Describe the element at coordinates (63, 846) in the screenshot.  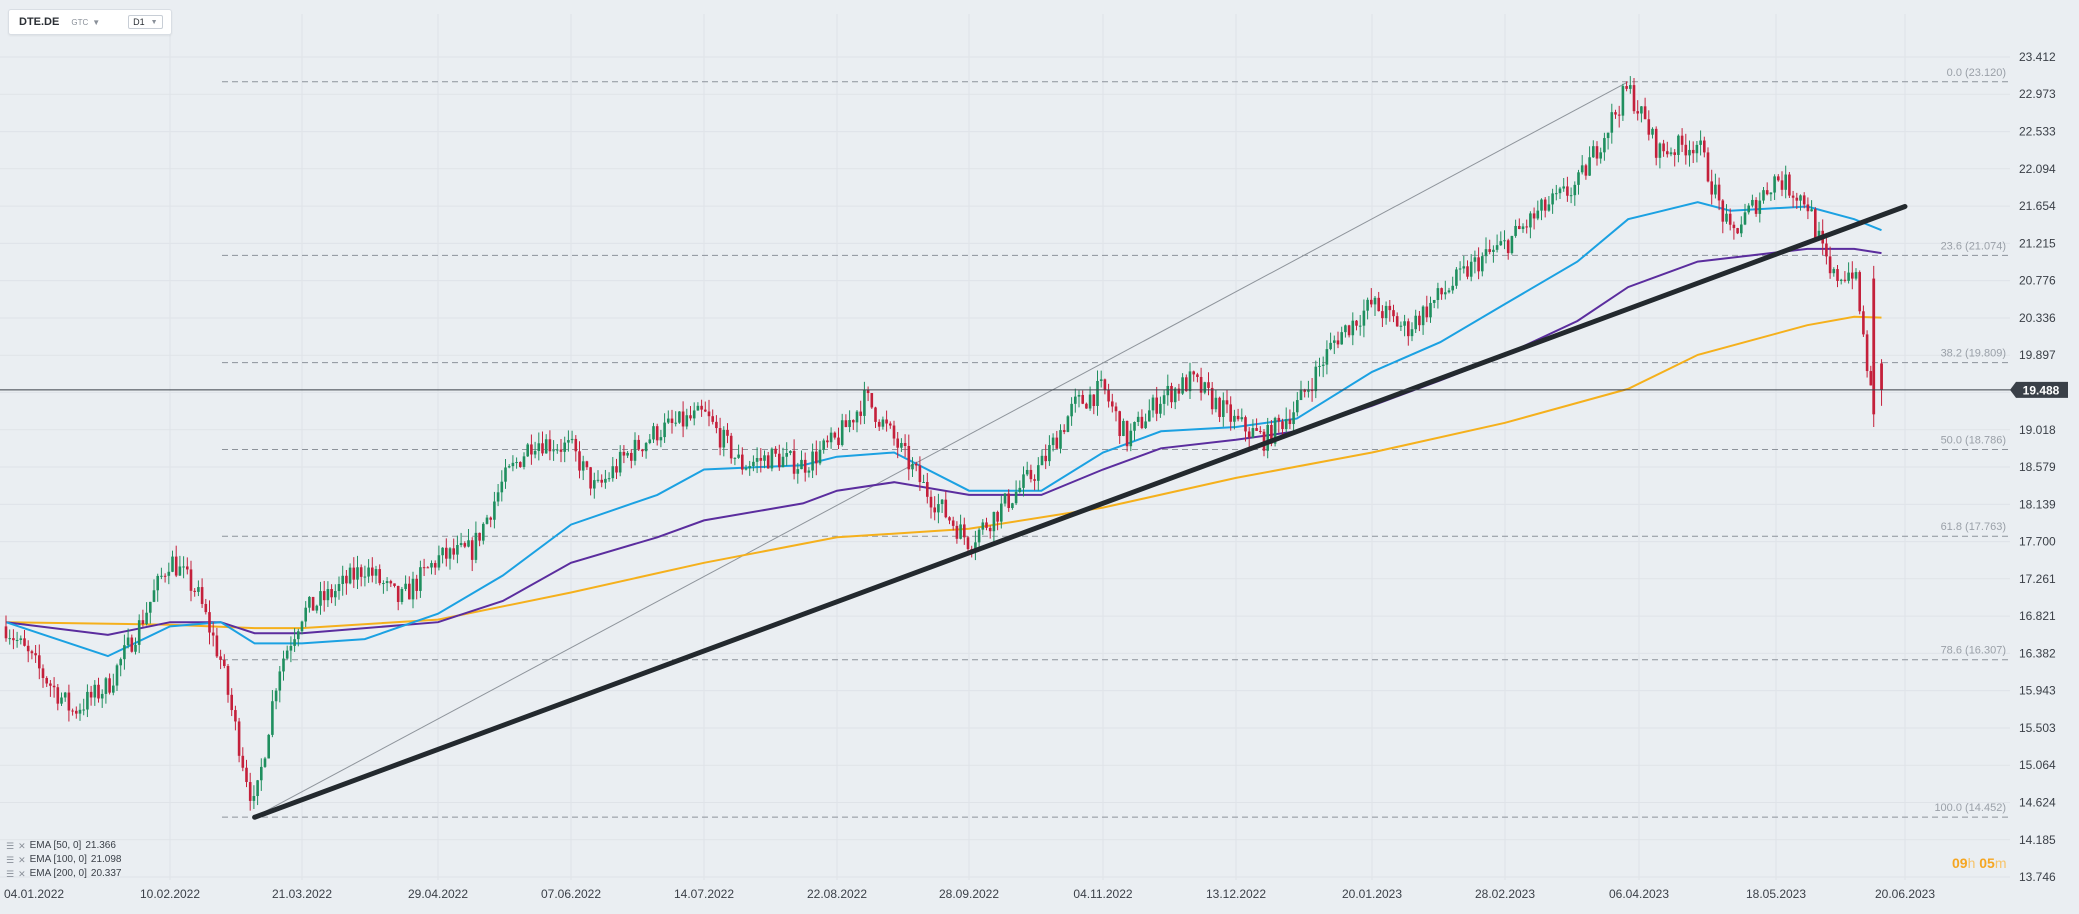
I see `legend-row-ema50: ☰ ✕ EMA [50, 0] 21.366` at that location.